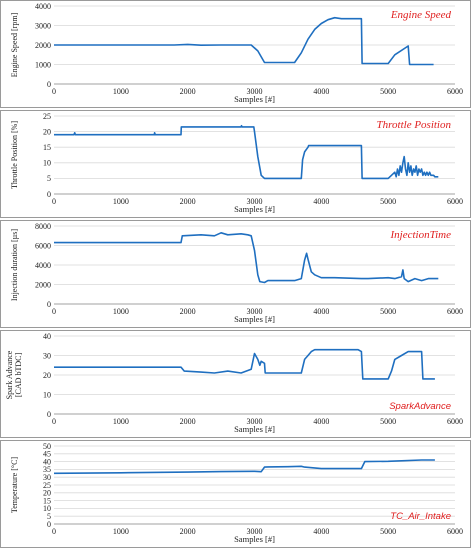 The image size is (473, 550). I want to click on y-tick-label: 45, so click(47, 454).